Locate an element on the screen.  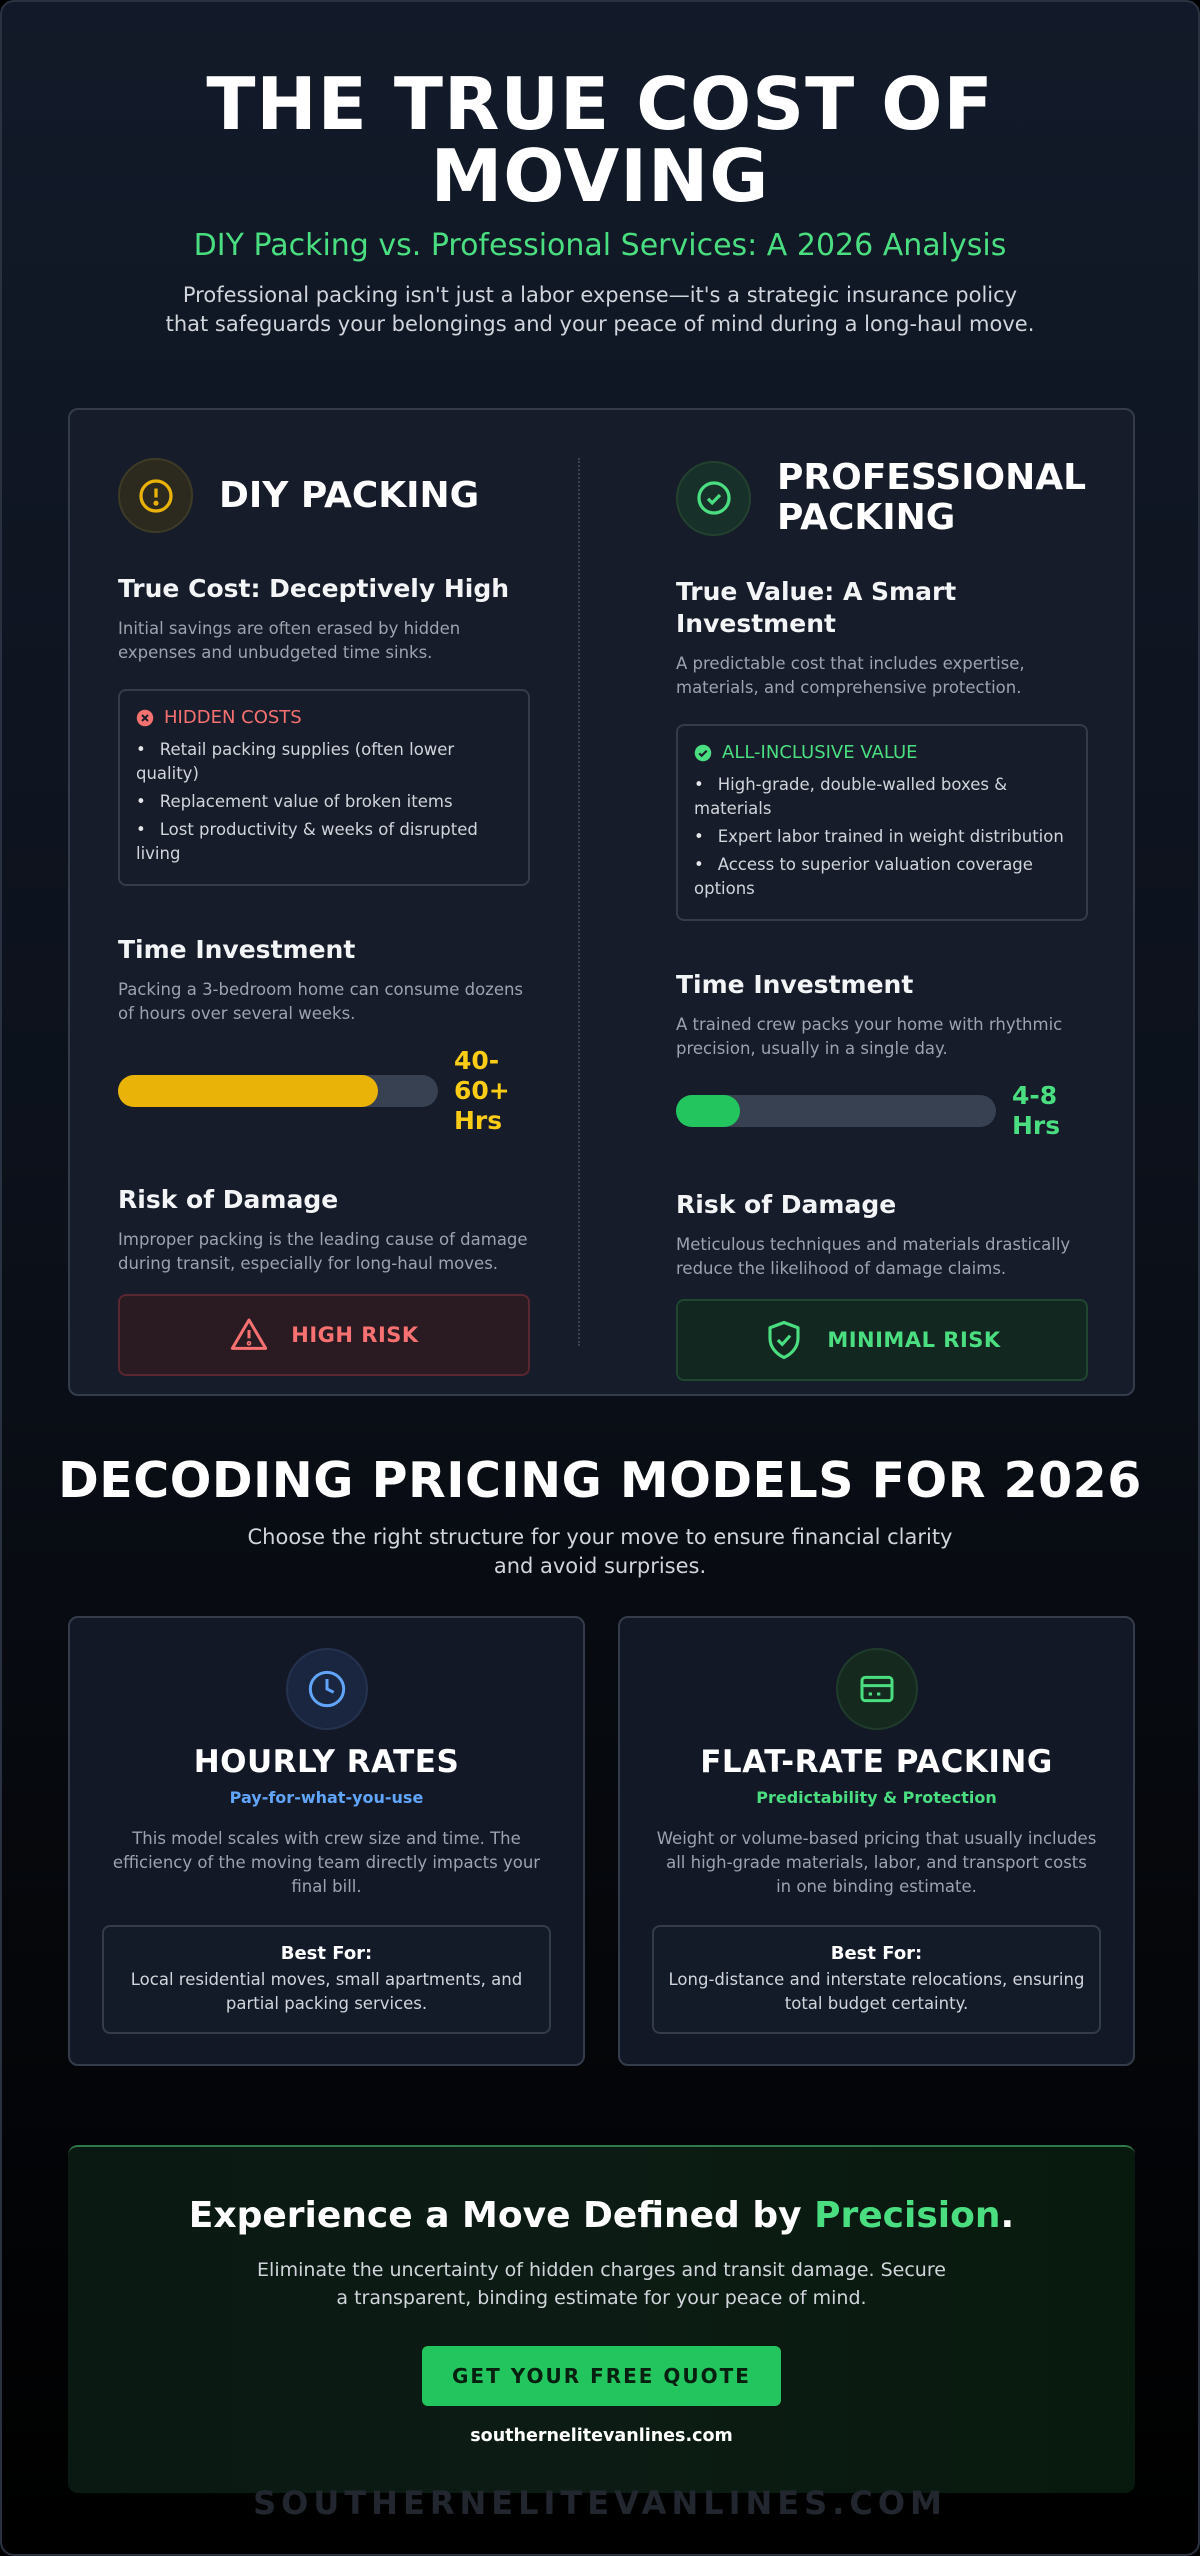
title: THE TRUE COST OF MOVING is located at coordinates (600, 140).